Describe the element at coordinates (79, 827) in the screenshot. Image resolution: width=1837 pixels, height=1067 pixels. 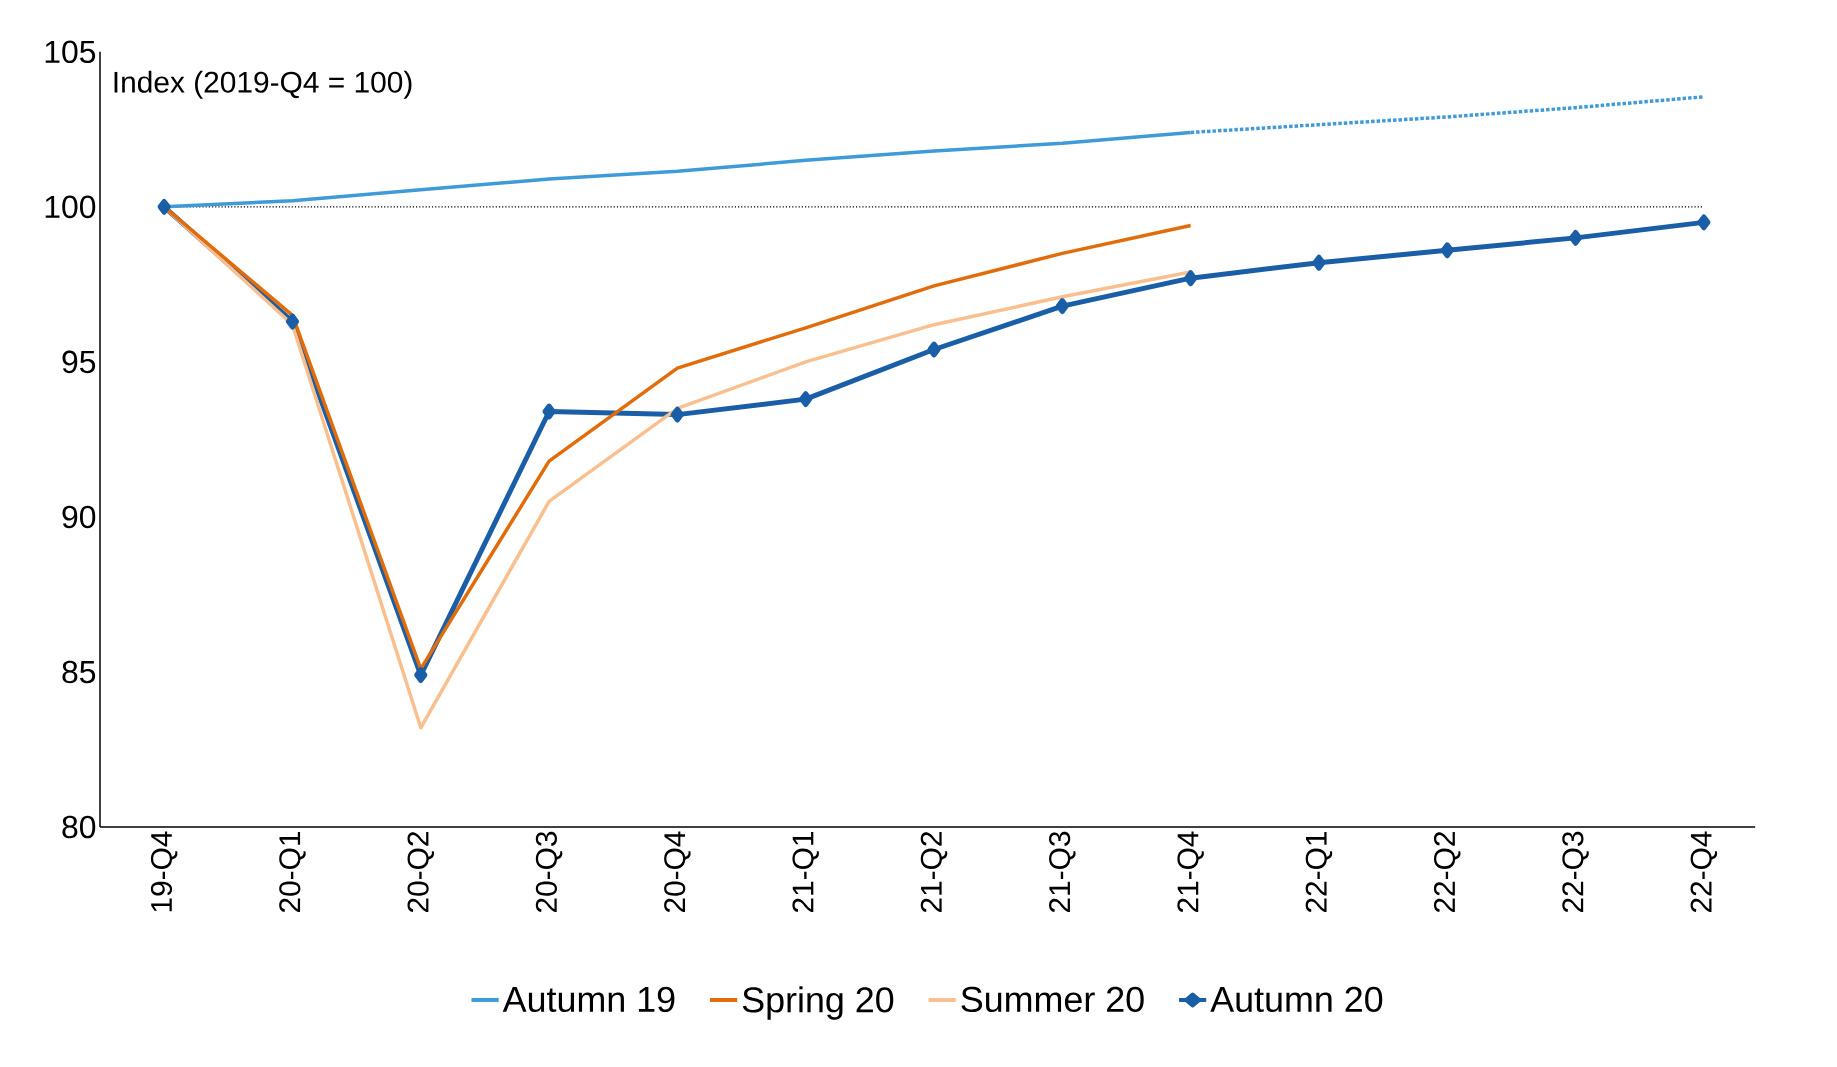
I see `y-tick-label: 80` at that location.